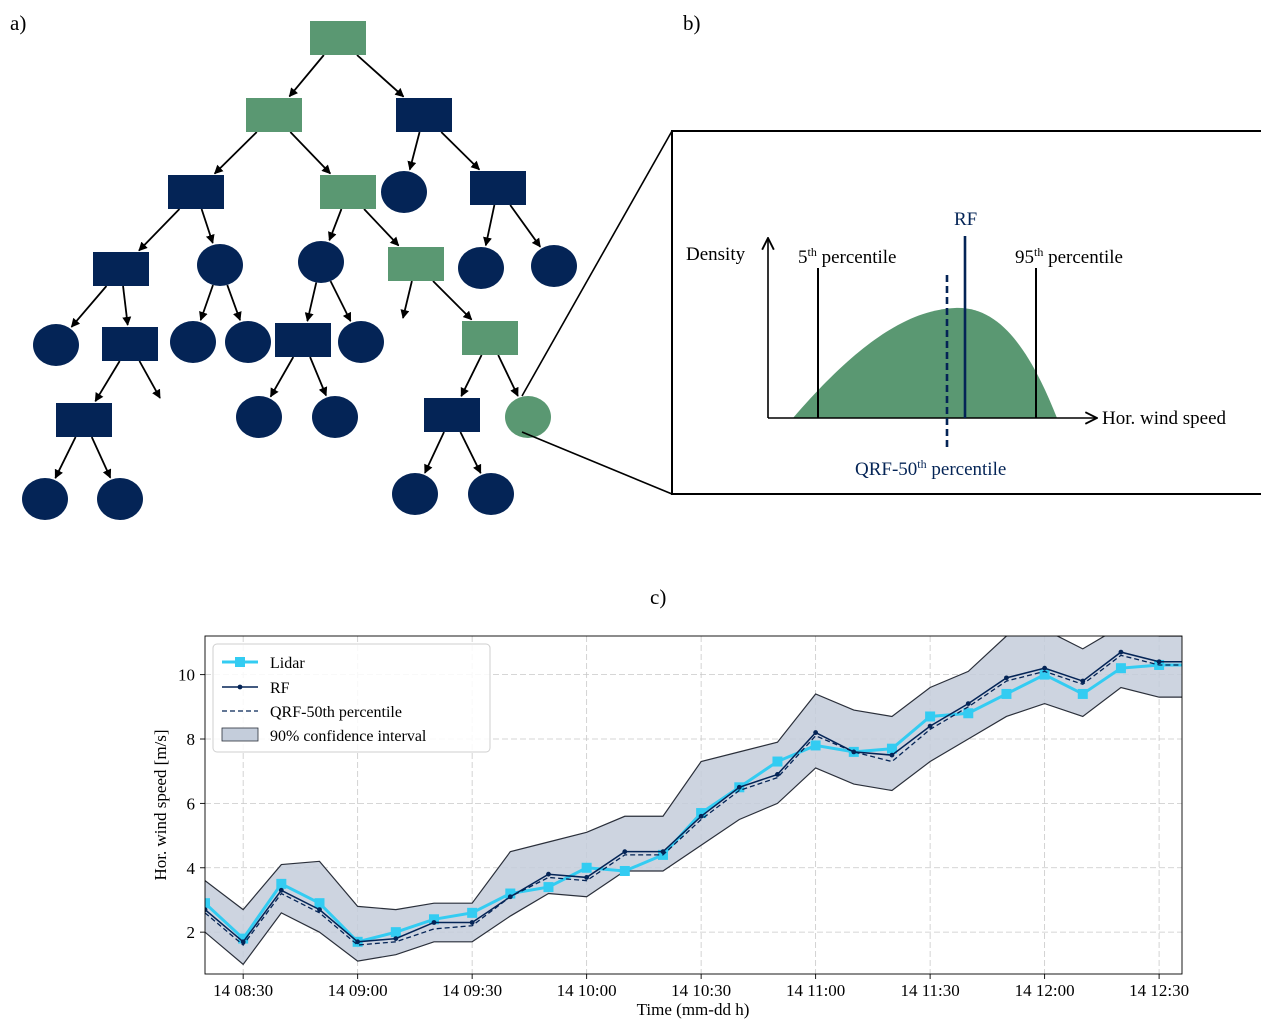 Image resolution: width=1261 pixels, height=1019 pixels. I want to click on x-tick-label: 14 12:30, so click(1159, 990).